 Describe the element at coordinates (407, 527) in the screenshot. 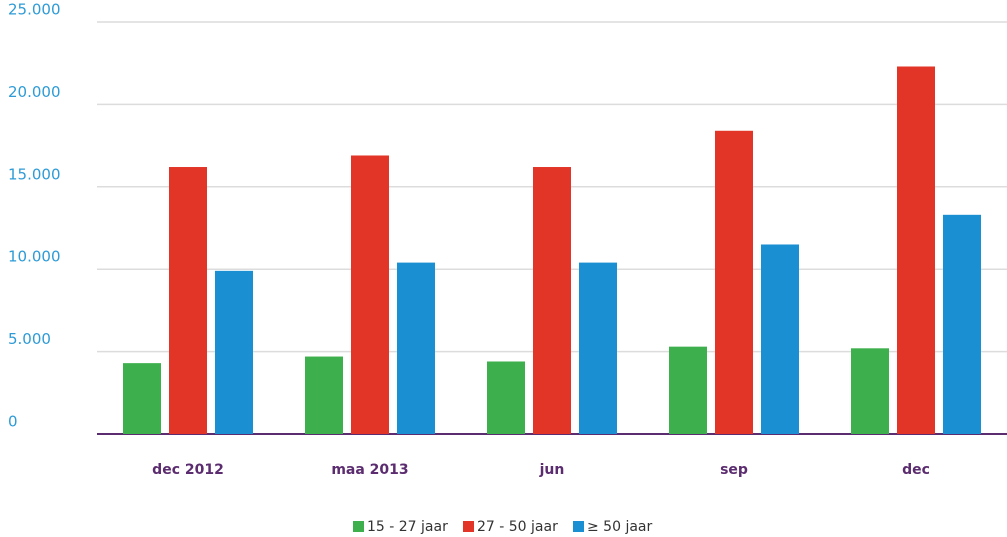

I see `legend-label: 15 - 27 jaar` at that location.